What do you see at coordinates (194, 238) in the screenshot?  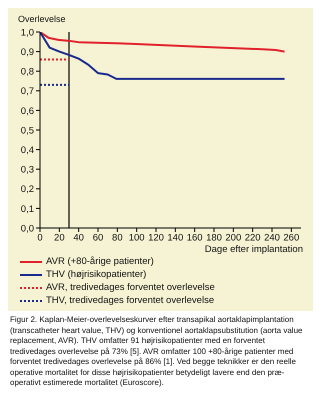 I see `x-tick-label: 160` at bounding box center [194, 238].